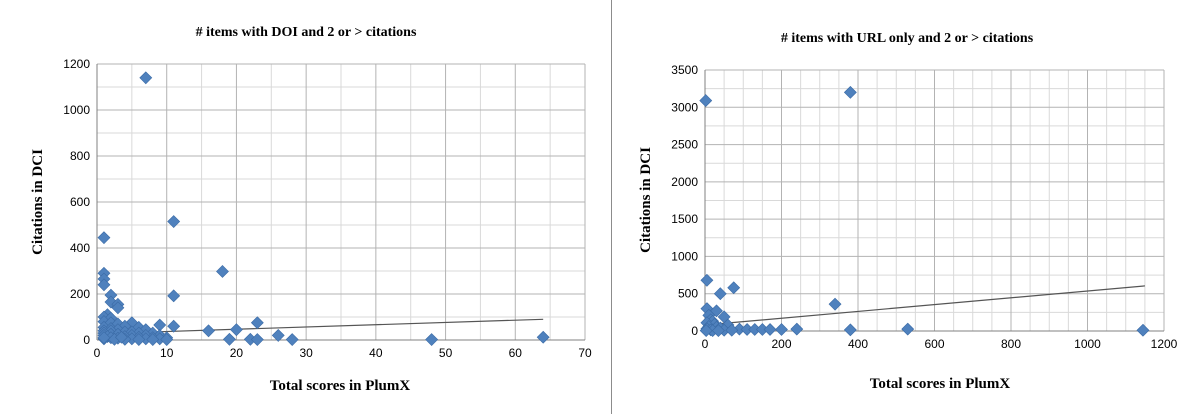  I want to click on x-tick-label: 30, so click(306, 353).